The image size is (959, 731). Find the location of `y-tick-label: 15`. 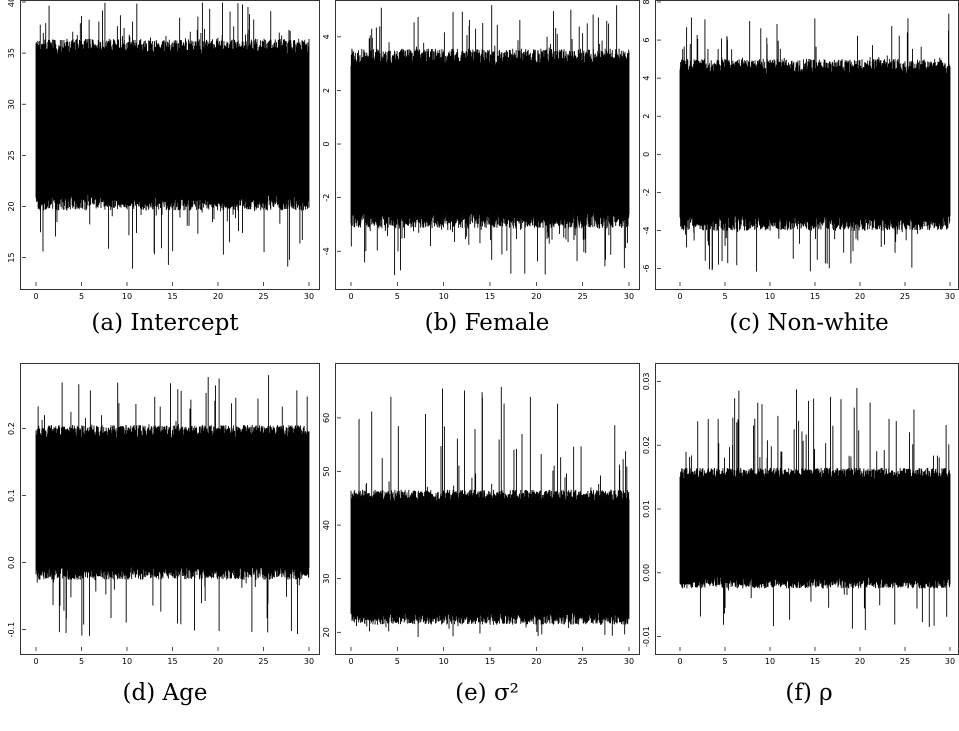

y-tick-label: 15 is located at coordinates (11, 257).